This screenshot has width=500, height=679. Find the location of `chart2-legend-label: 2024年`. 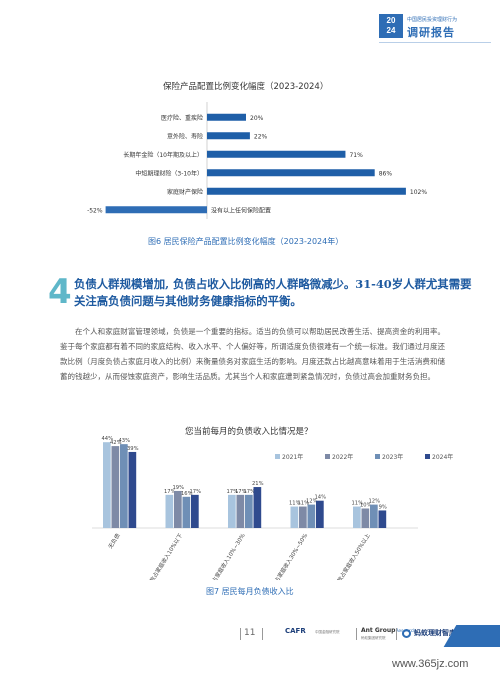

chart2-legend-label: 2024年 is located at coordinates (442, 457).